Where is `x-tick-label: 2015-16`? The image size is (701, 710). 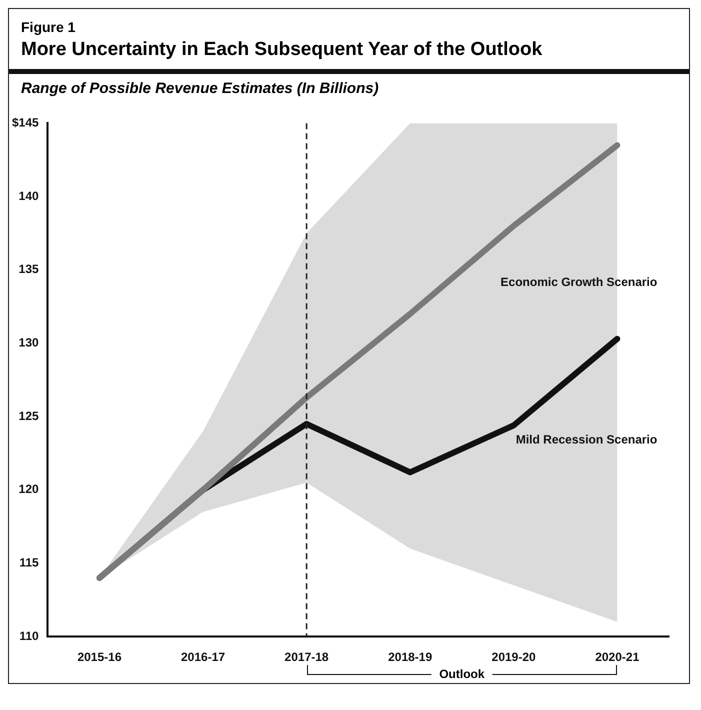
x-tick-label: 2015-16 is located at coordinates (99, 657).